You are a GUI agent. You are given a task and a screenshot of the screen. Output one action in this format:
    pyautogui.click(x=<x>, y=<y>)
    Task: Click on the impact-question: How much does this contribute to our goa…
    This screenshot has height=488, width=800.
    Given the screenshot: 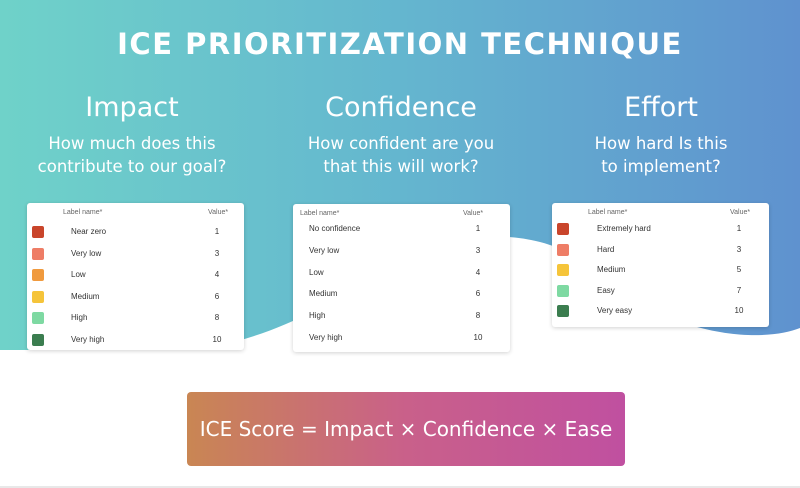 What is the action you would take?
    pyautogui.click(x=132, y=155)
    